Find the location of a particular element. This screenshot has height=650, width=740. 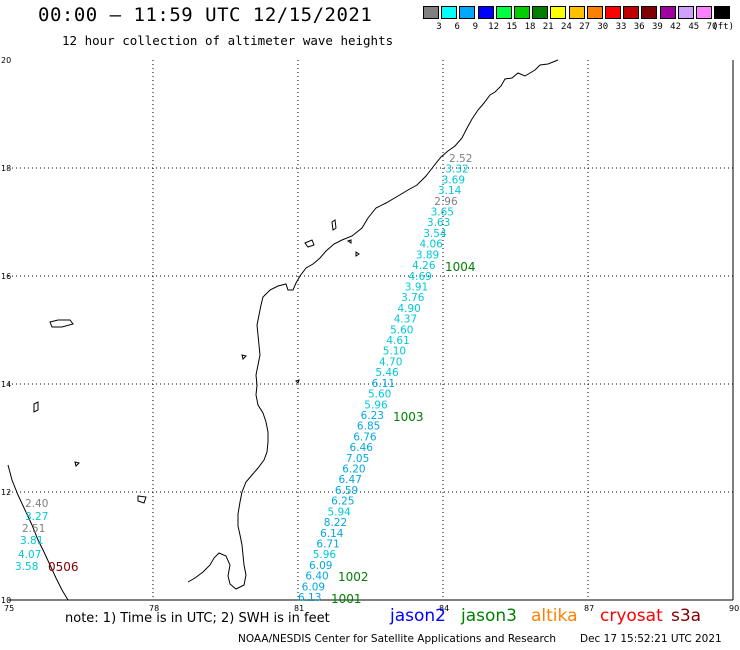

track-value-label: 3.91 is located at coordinates (416, 287).